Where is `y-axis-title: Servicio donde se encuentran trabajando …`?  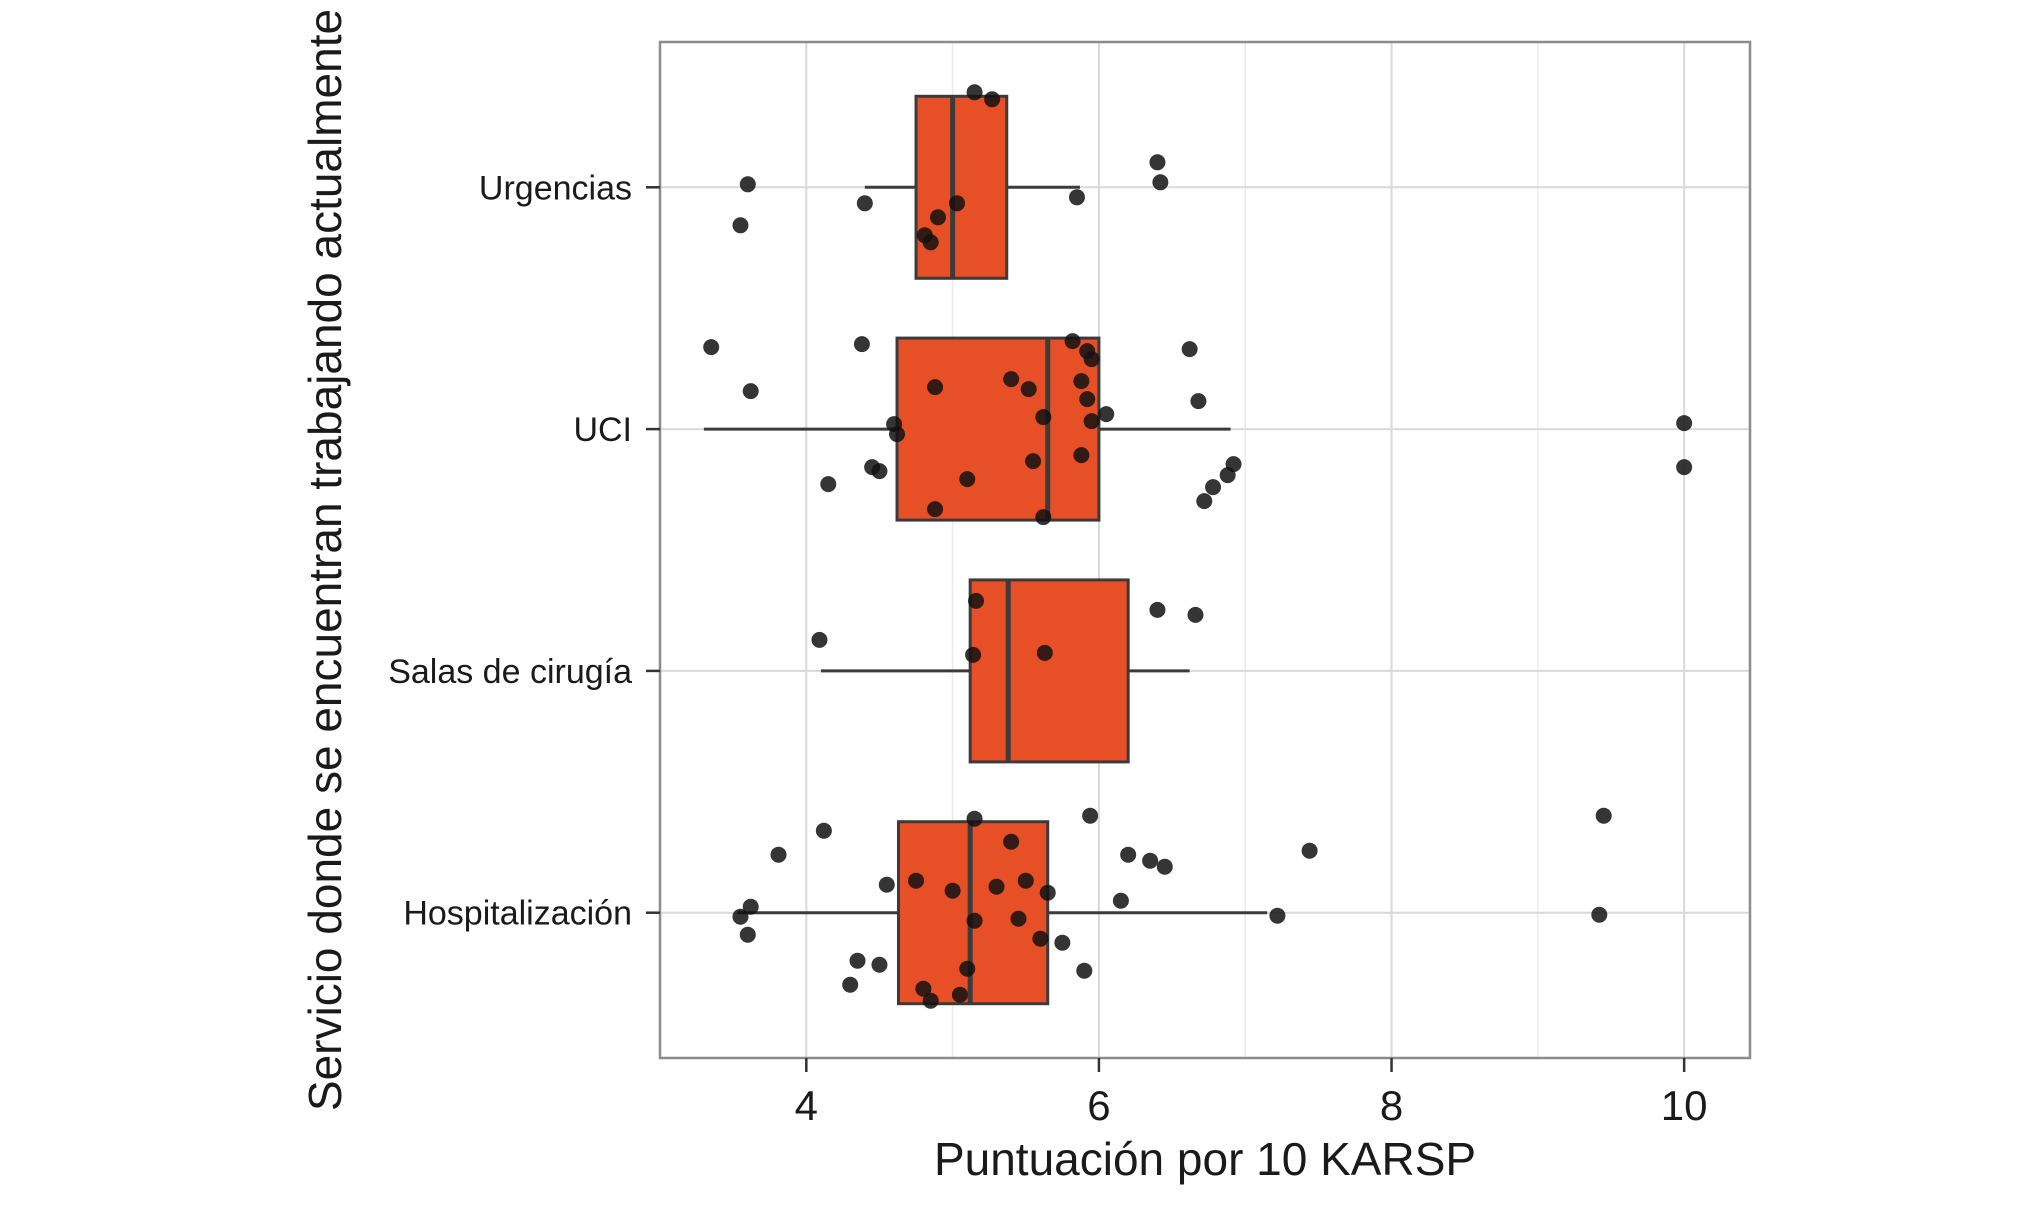
y-axis-title: Servicio donde se encuentran trabajando … is located at coordinates (325, 560).